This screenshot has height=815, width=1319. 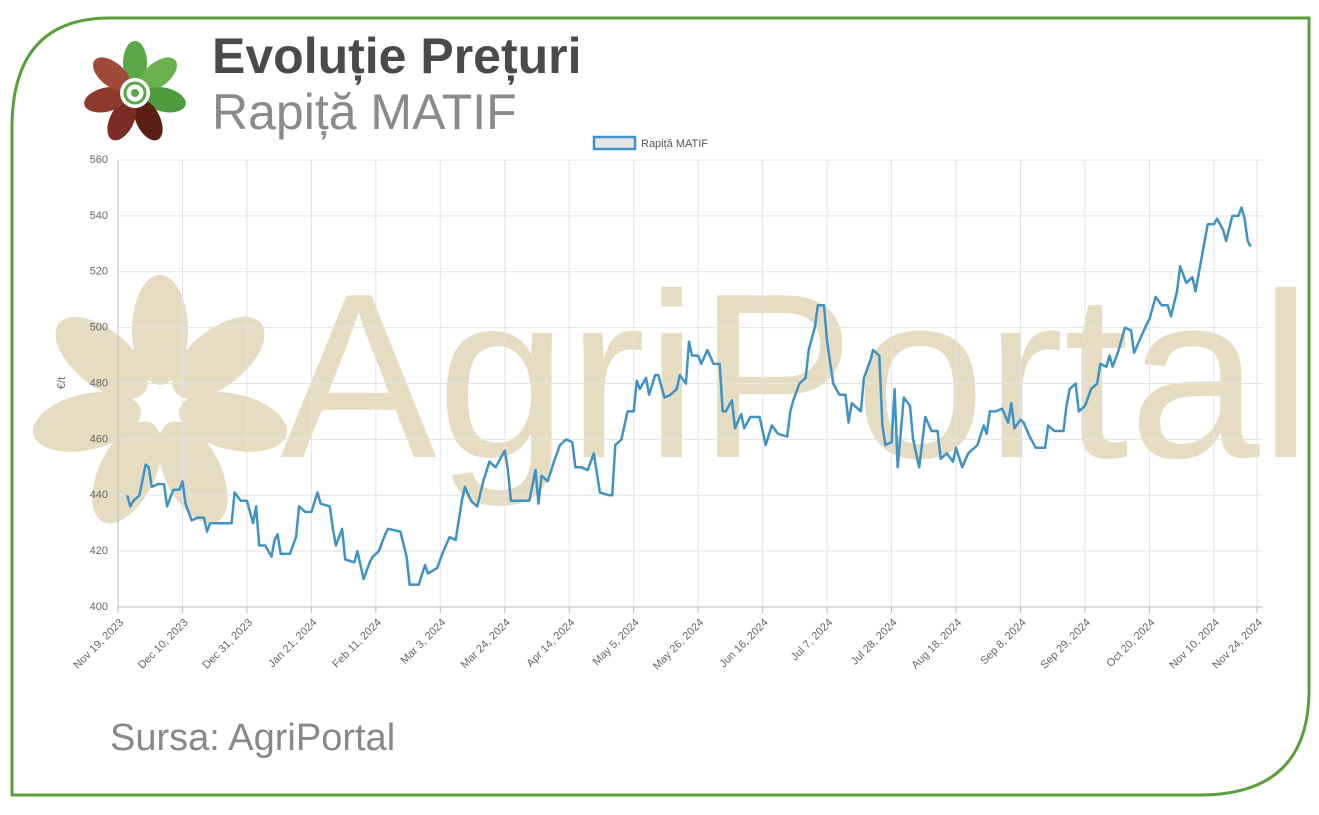 What do you see at coordinates (252, 738) in the screenshot?
I see `source: Sursa: AgriPortal` at bounding box center [252, 738].